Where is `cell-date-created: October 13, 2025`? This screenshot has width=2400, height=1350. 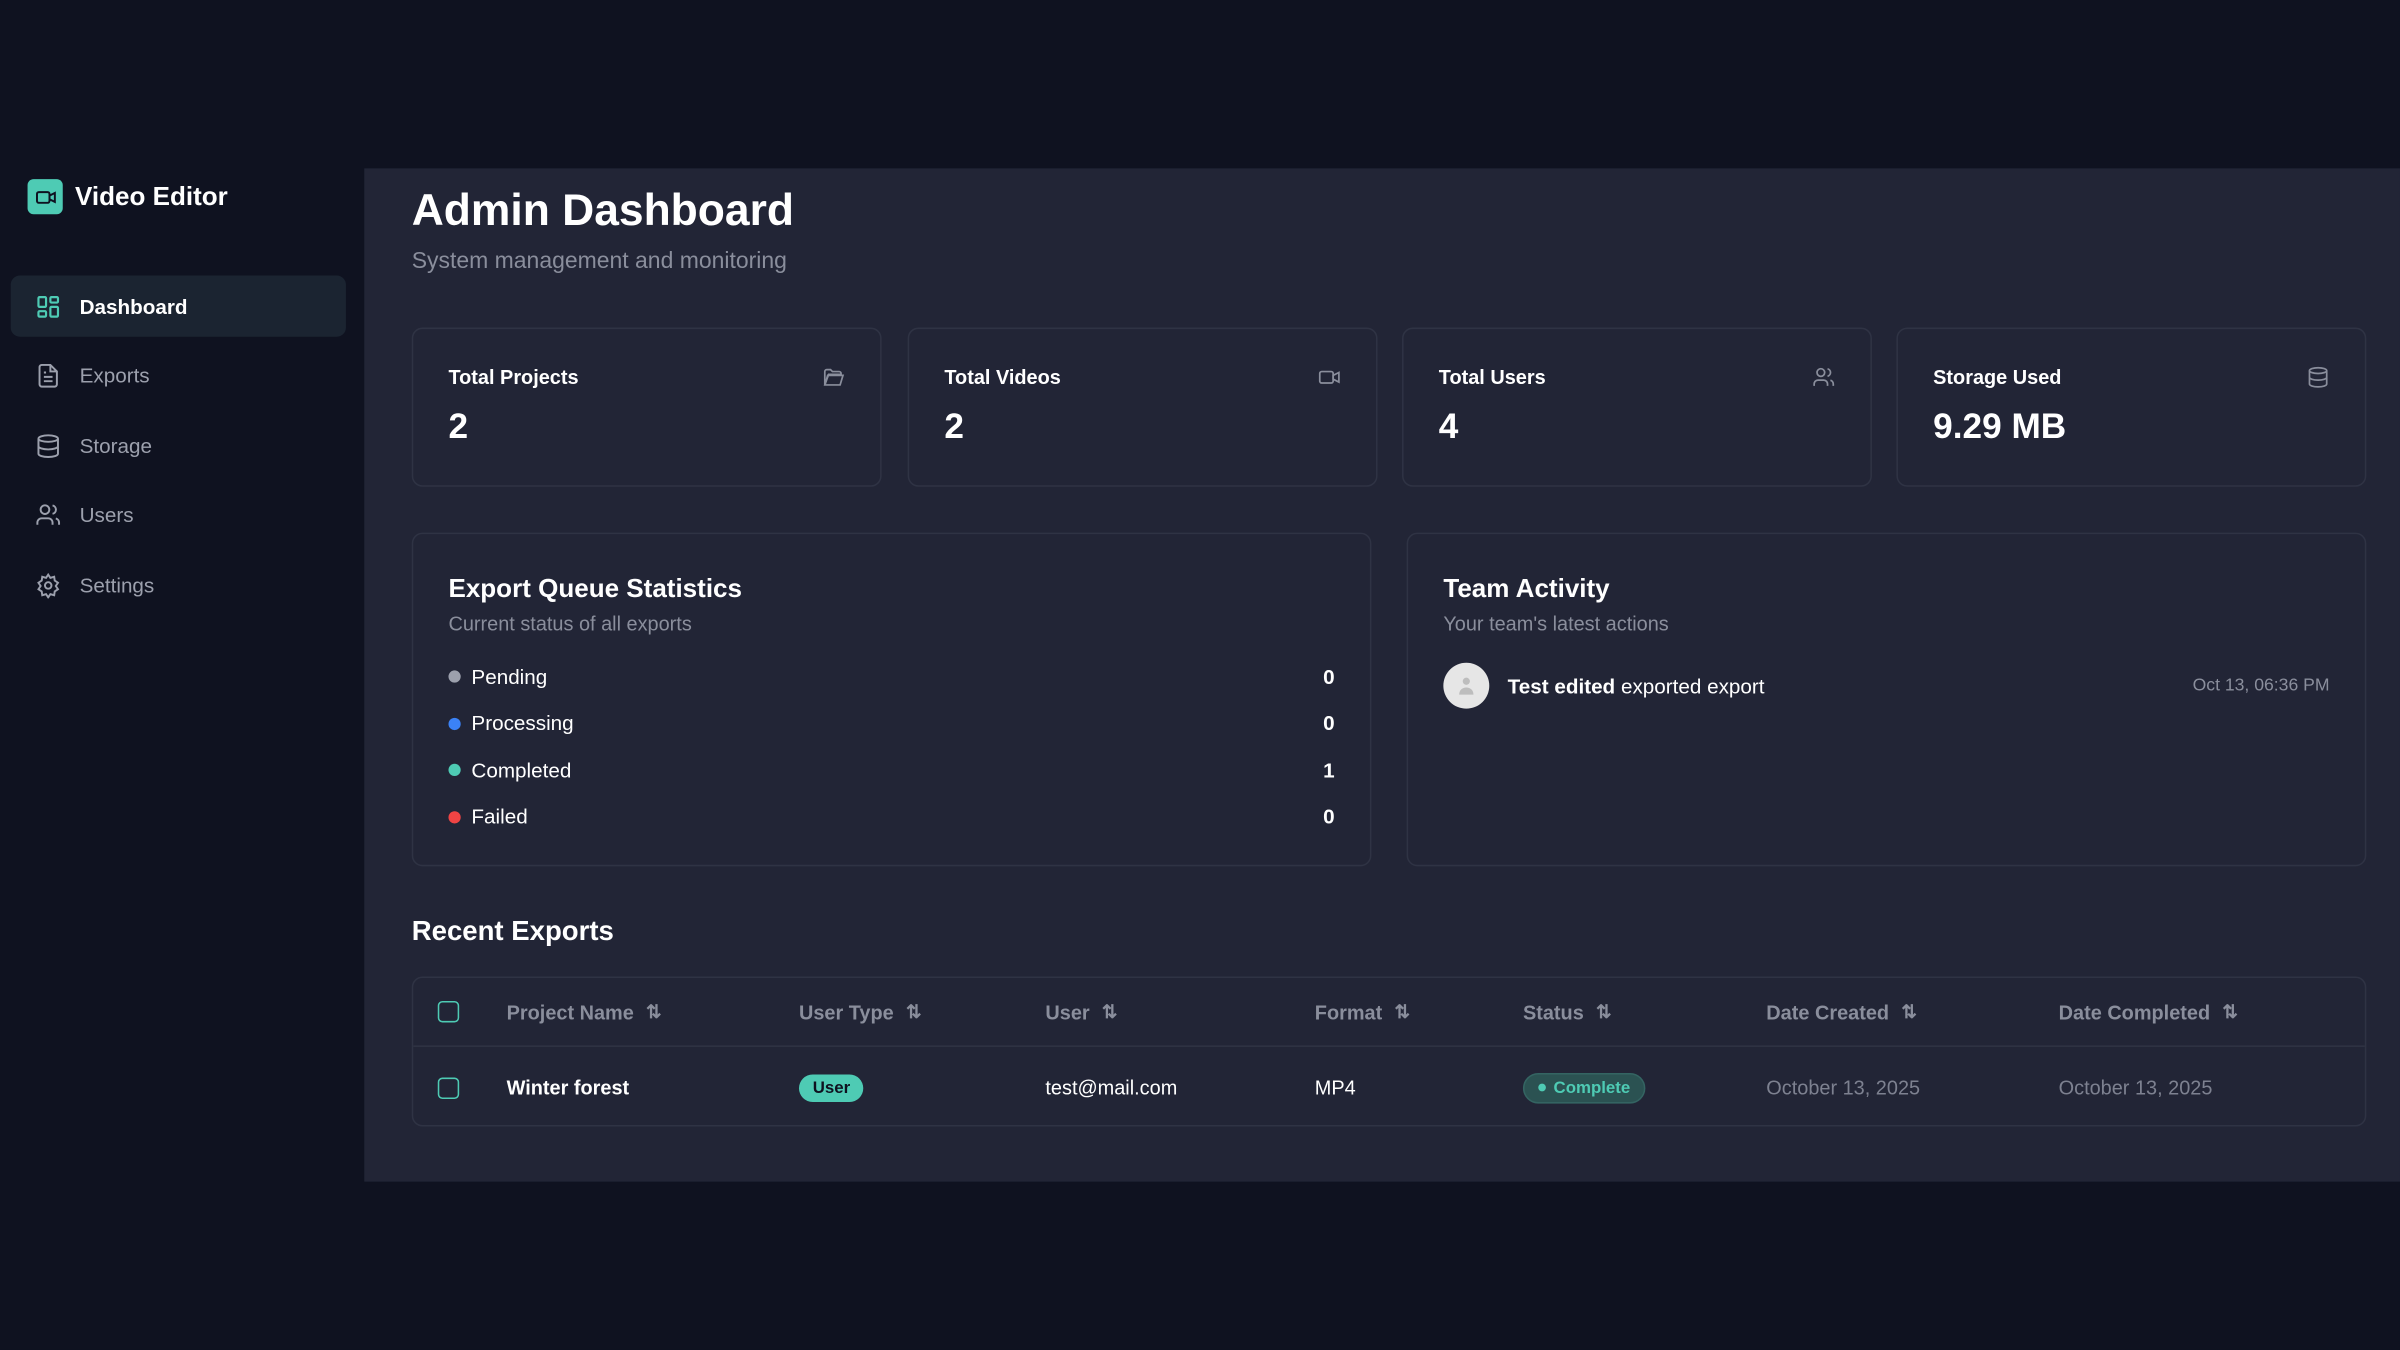
cell-date-created: October 13, 2025 is located at coordinates (1843, 1087).